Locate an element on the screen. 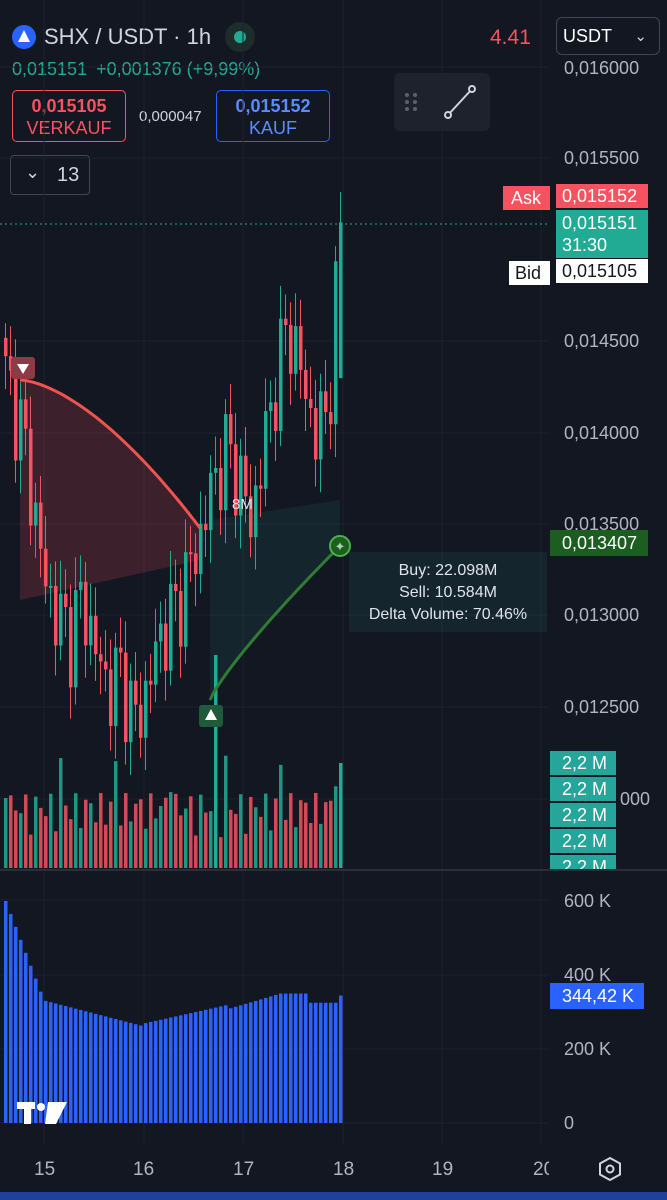 This screenshot has width=667, height=1200. price-axis-label: 0,013500 is located at coordinates (602, 524).